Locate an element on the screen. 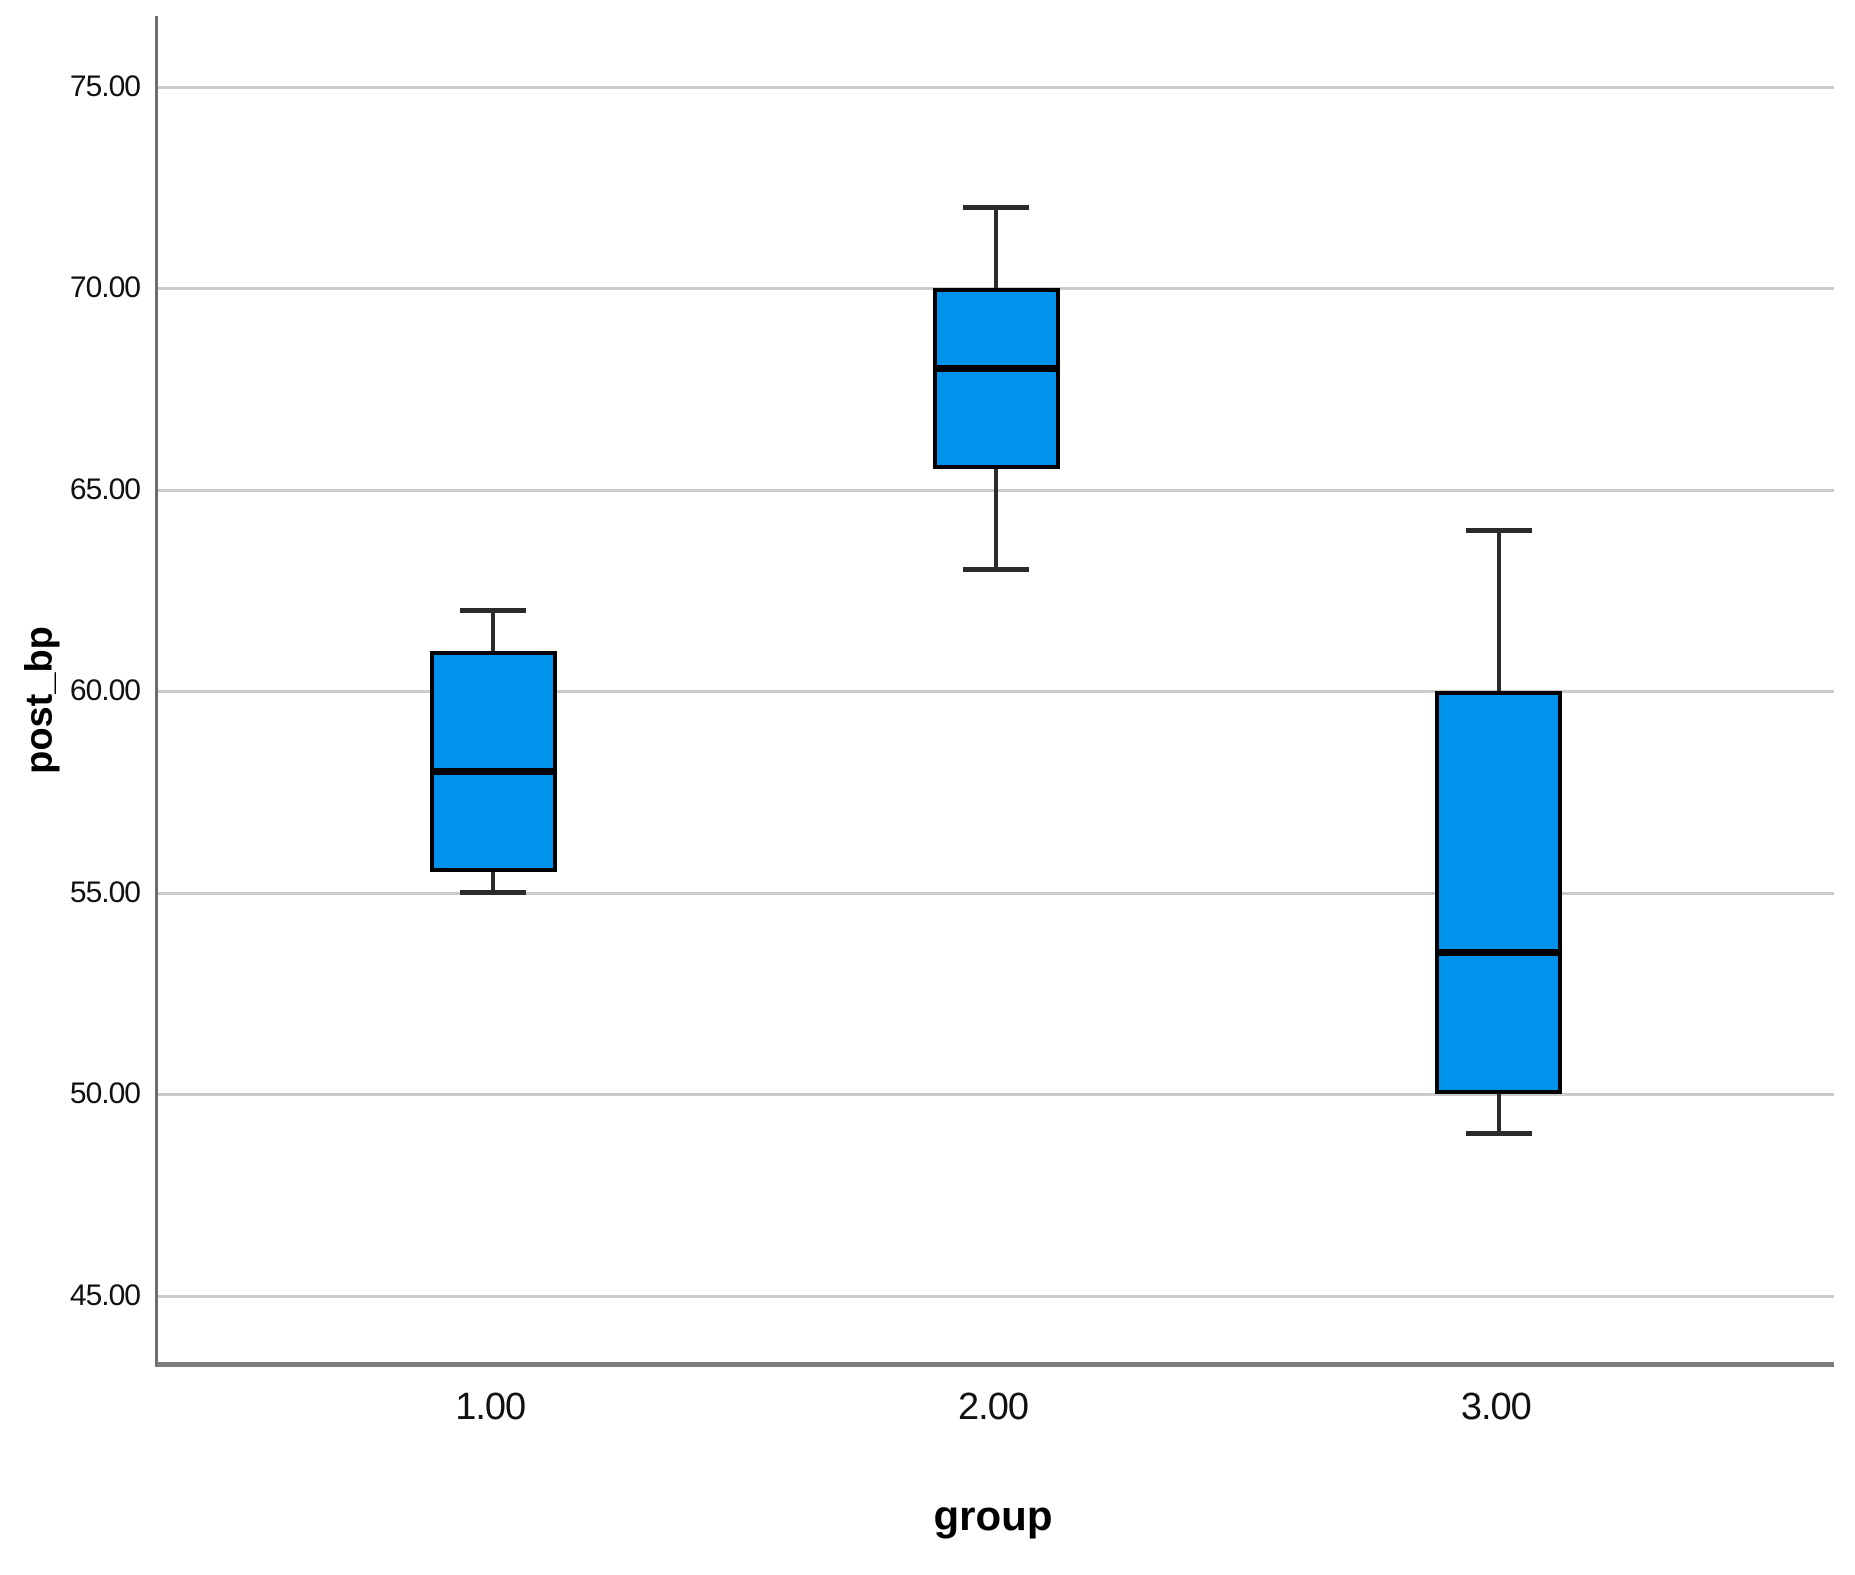 This screenshot has width=1855, height=1575. x-axis-tick-label: 2.00 is located at coordinates (993, 1407).